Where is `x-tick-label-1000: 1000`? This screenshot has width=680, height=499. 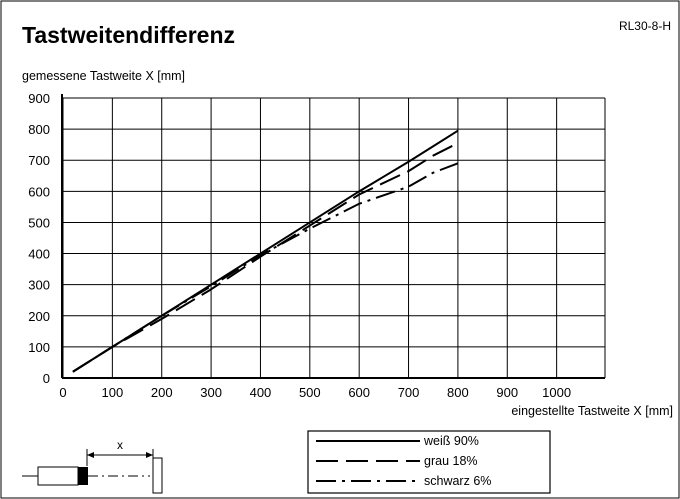
x-tick-label-1000: 1000 is located at coordinates (556, 392).